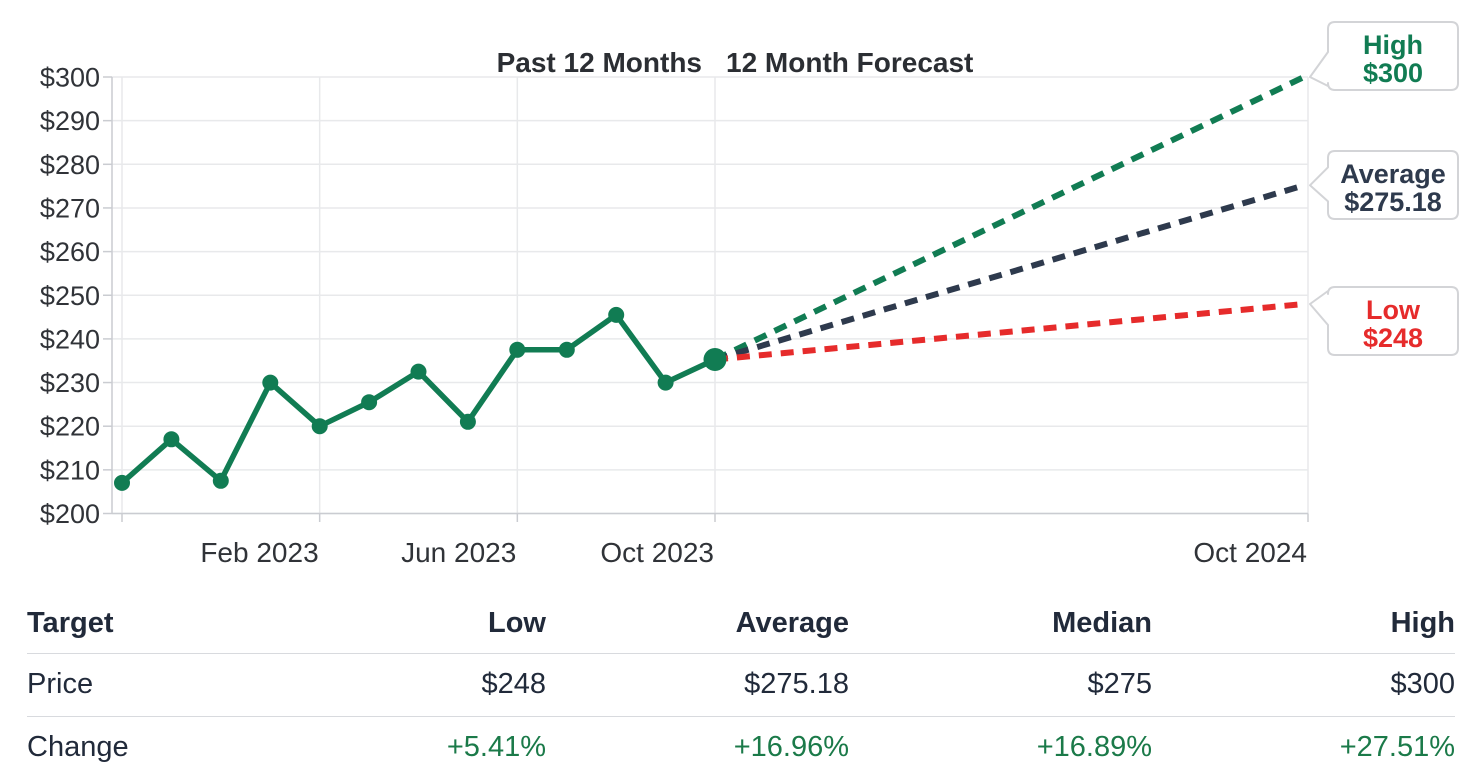  Describe the element at coordinates (135, 627) in the screenshot. I see `header-target: Target` at that location.